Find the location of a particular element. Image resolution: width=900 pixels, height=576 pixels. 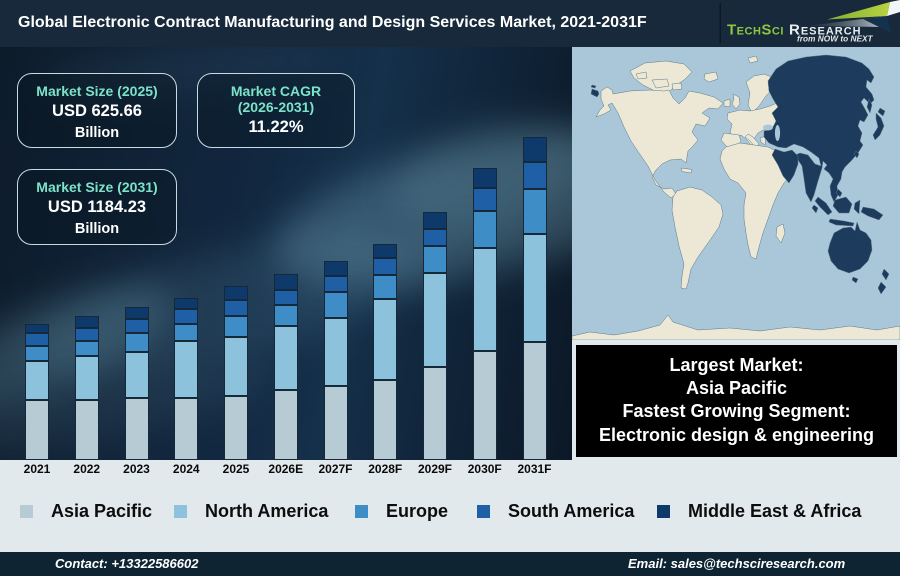

svg-text: TechSci is located at coordinates (755, 30).